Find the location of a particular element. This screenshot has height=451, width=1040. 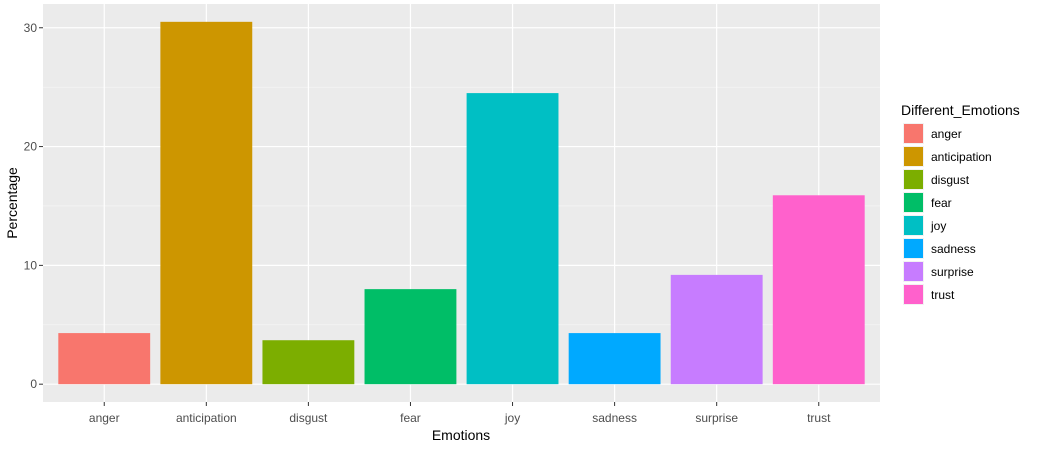

y-tick-label: 30 is located at coordinates (31, 28).